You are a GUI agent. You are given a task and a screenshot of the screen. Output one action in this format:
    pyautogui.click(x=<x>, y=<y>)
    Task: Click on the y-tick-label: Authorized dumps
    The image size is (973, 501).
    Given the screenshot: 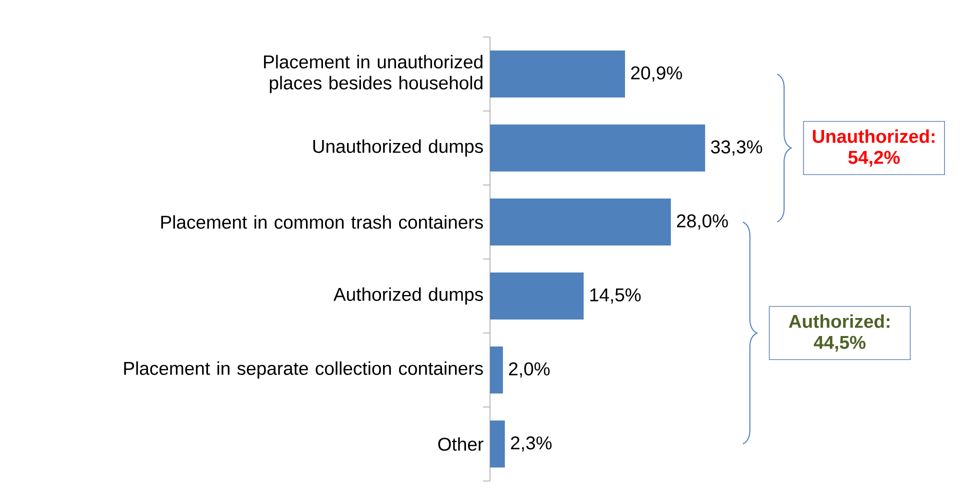 What is the action you would take?
    pyautogui.click(x=408, y=296)
    